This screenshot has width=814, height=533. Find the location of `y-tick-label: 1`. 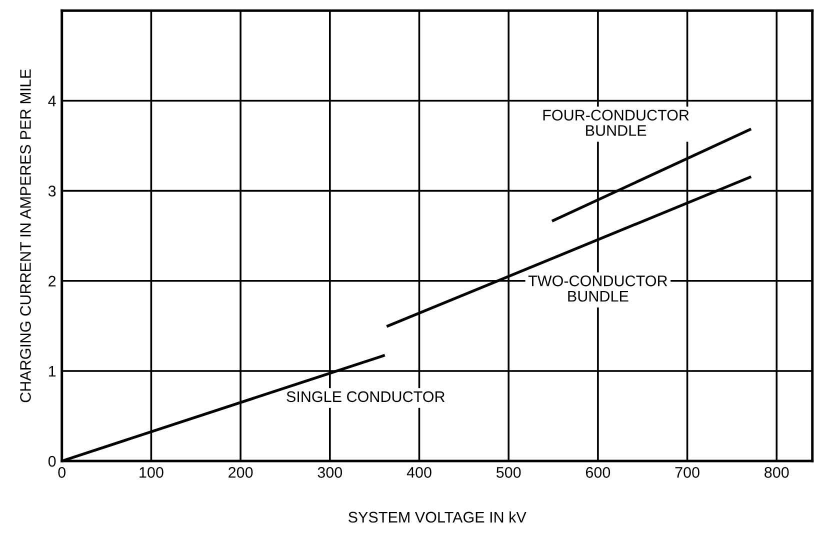

y-tick-label: 1 is located at coordinates (52, 371).